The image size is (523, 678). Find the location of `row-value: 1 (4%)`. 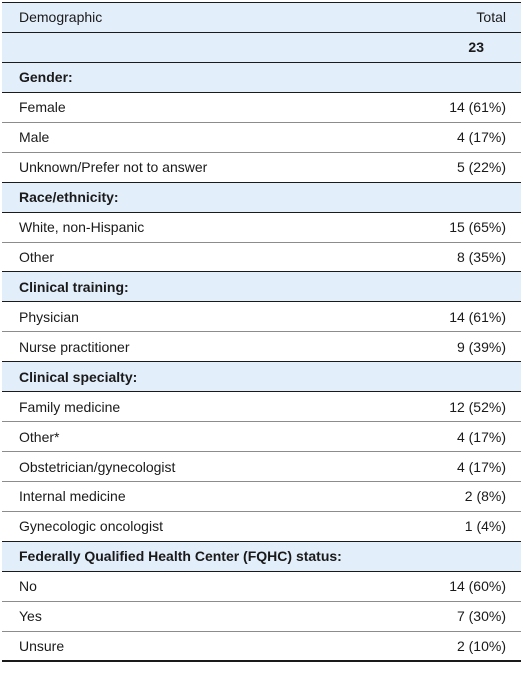

row-value: 1 (4%) is located at coordinates (485, 526).